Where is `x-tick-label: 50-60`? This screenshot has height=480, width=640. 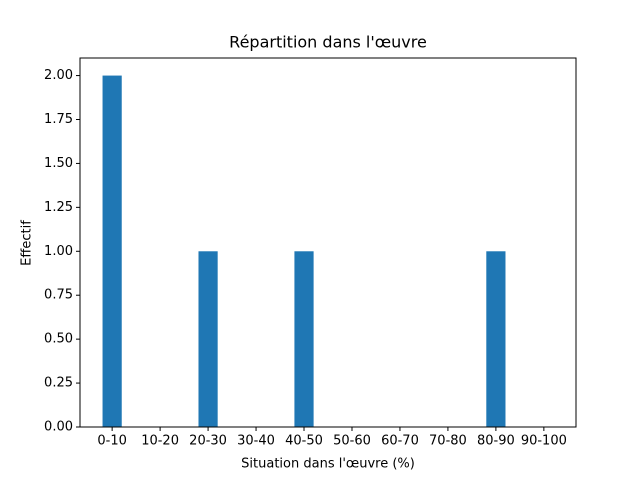
x-tick-label: 50-60 is located at coordinates (352, 441).